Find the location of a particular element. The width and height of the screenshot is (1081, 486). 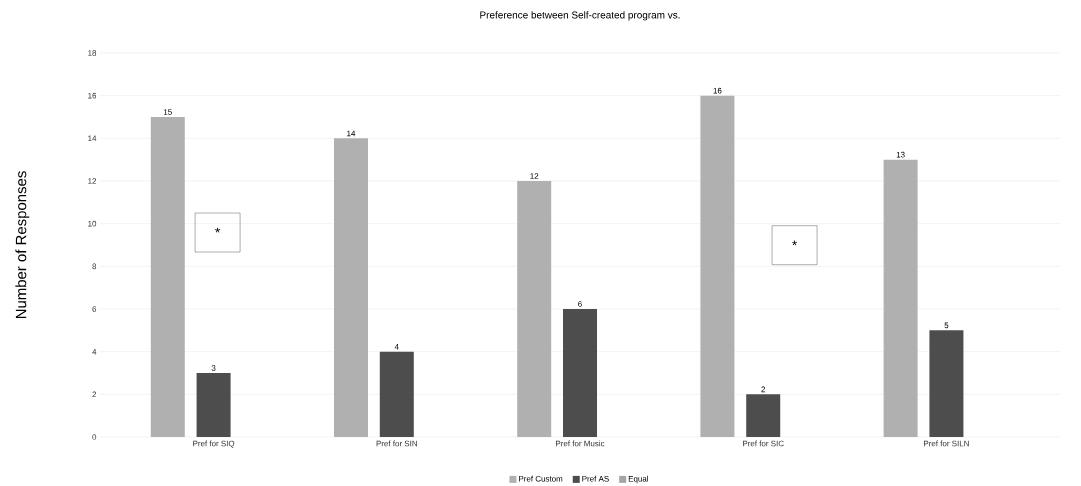

chart-title: Preference between Self-created program vs. is located at coordinates (580, 16).